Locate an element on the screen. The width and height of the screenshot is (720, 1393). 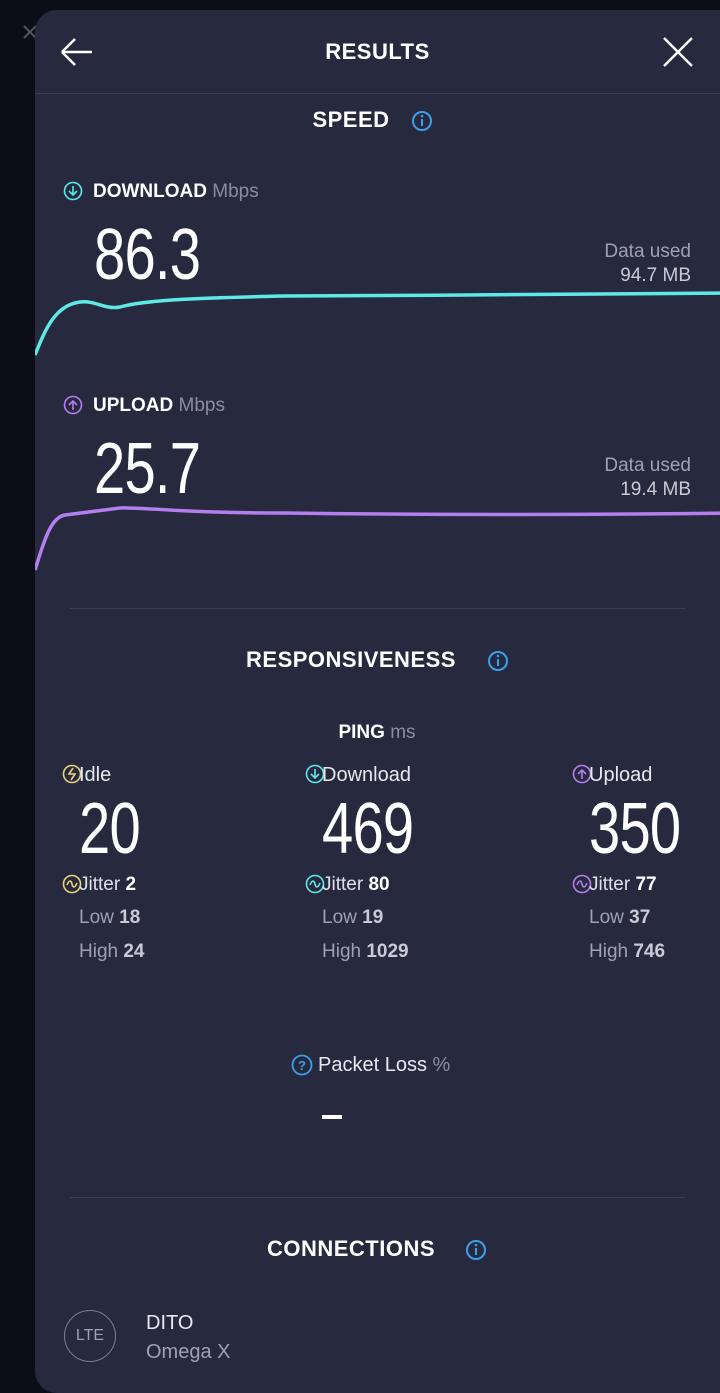
ping-value: 20 is located at coordinates (110, 829).